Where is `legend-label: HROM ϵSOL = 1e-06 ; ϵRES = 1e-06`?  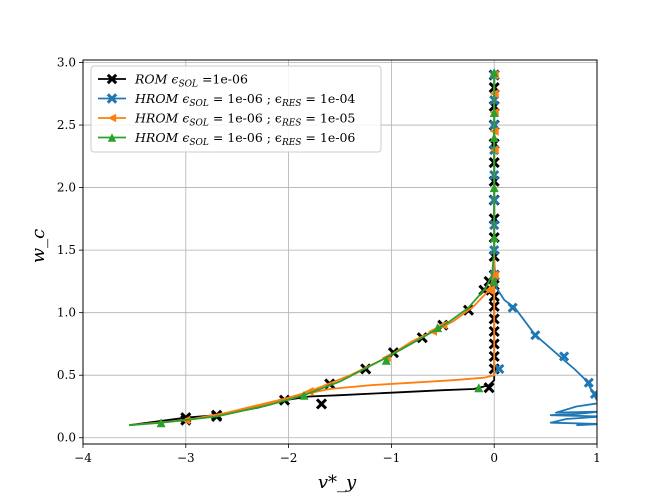 legend-label: HROM ϵSOL = 1e-06 ; ϵRES = 1e-06 is located at coordinates (244, 139).